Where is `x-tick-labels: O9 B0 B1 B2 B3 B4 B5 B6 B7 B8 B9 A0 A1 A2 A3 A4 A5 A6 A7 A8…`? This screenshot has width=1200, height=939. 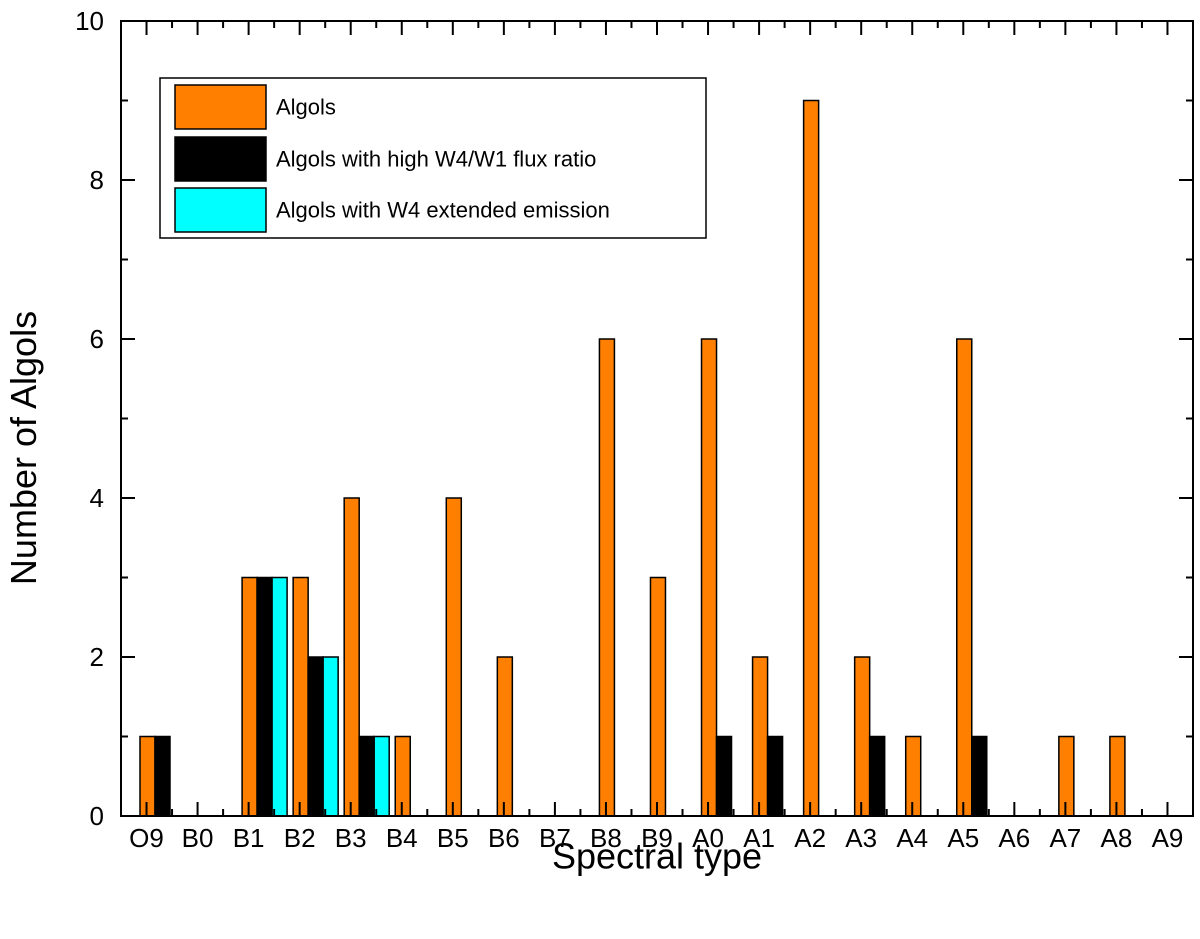 x-tick-labels: O9 B0 B1 B2 B3 B4 B5 B6 B7 B8 B9 A0 A1 A2 A3 A4 A5 A6 A7 A8… is located at coordinates (656, 838).